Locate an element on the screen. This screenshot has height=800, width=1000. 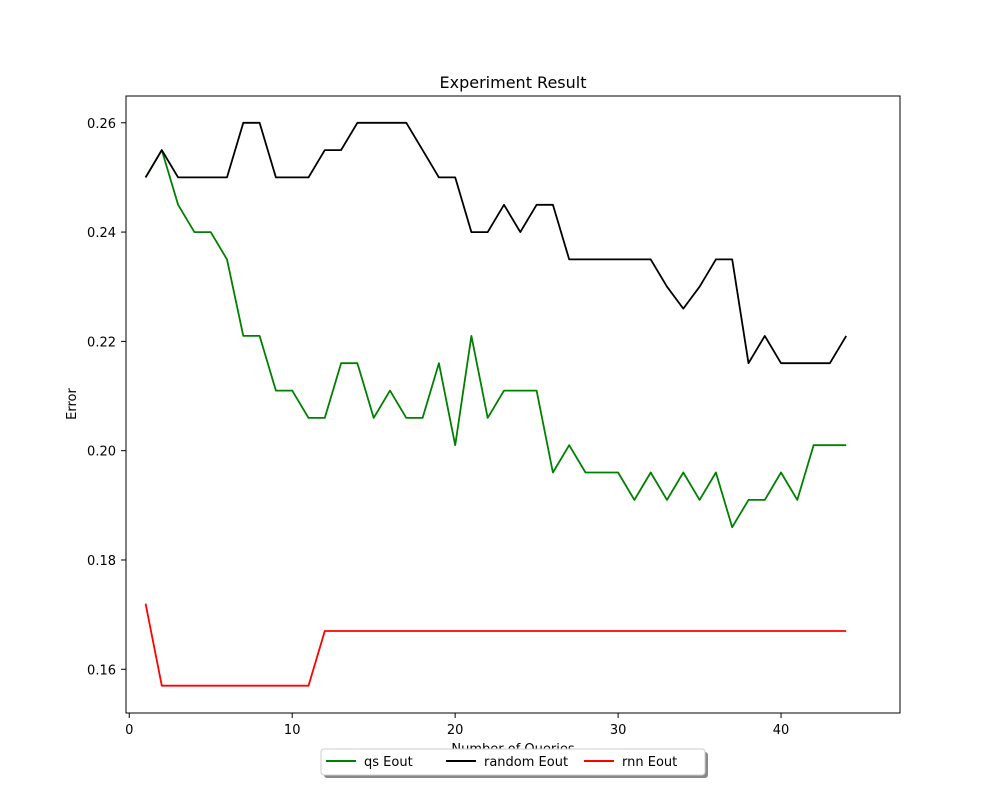
legend-label-random-eout: random Eout is located at coordinates (526, 762).